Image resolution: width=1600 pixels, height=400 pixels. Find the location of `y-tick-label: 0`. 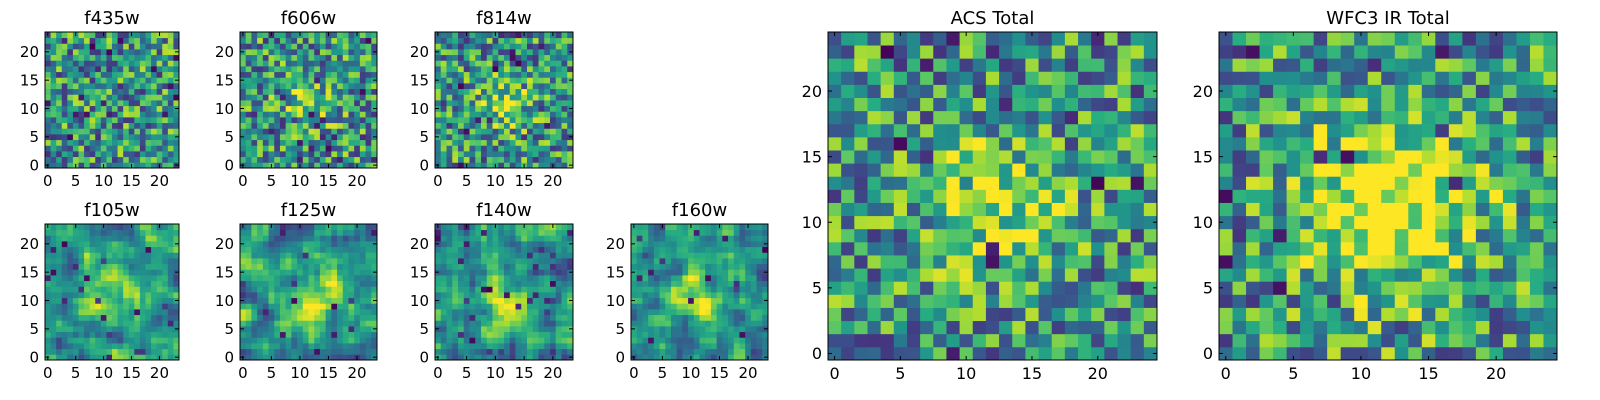

y-tick-label: 0 is located at coordinates (817, 353).